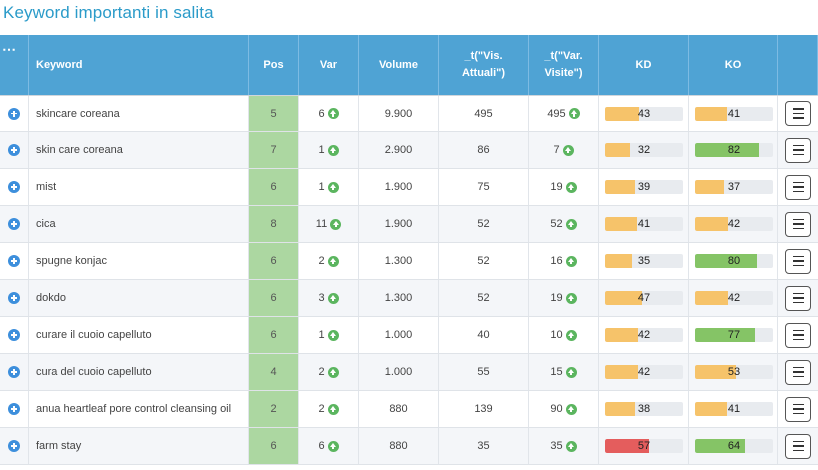 The height and width of the screenshot is (470, 818). Describe the element at coordinates (734, 224) in the screenshot. I see `ko-bar: 42` at that location.